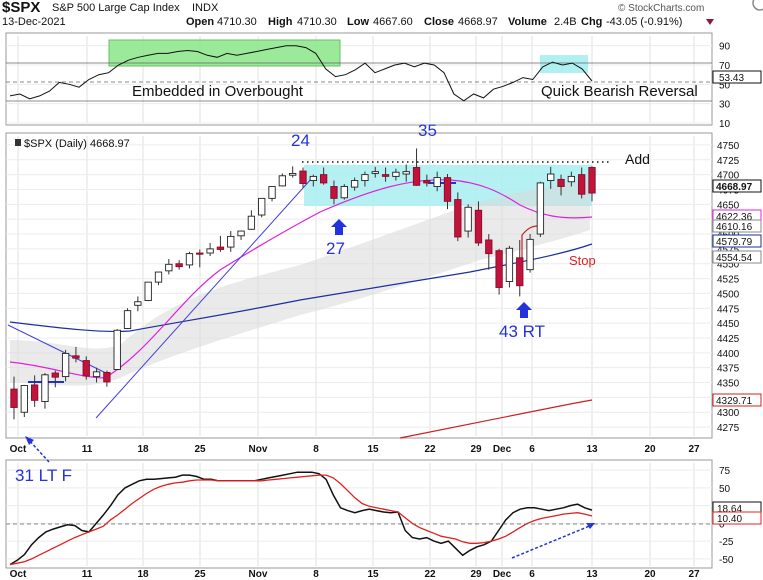  Describe the element at coordinates (77, 144) in the screenshot. I see `price-panel-label: $SPX (Daily) 4668.97` at that location.